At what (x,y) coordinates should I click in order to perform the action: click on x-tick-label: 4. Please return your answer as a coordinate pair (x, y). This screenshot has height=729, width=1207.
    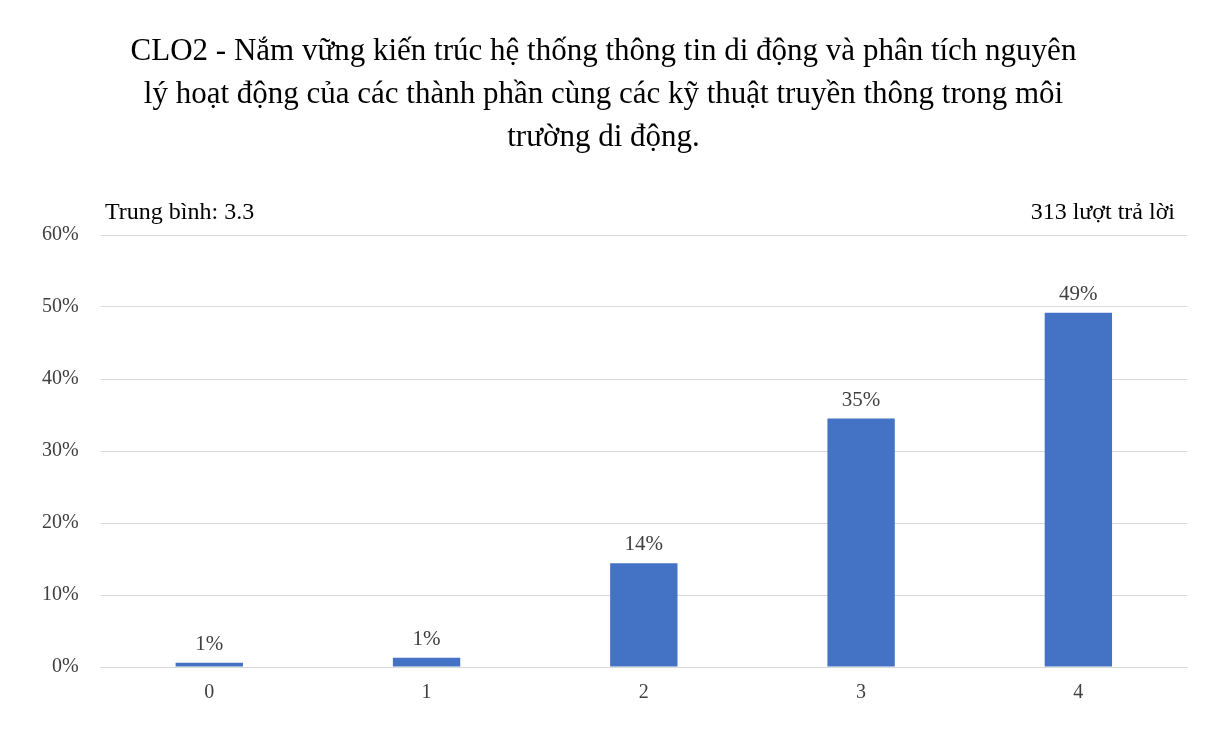
    Looking at the image, I should click on (1078, 691).